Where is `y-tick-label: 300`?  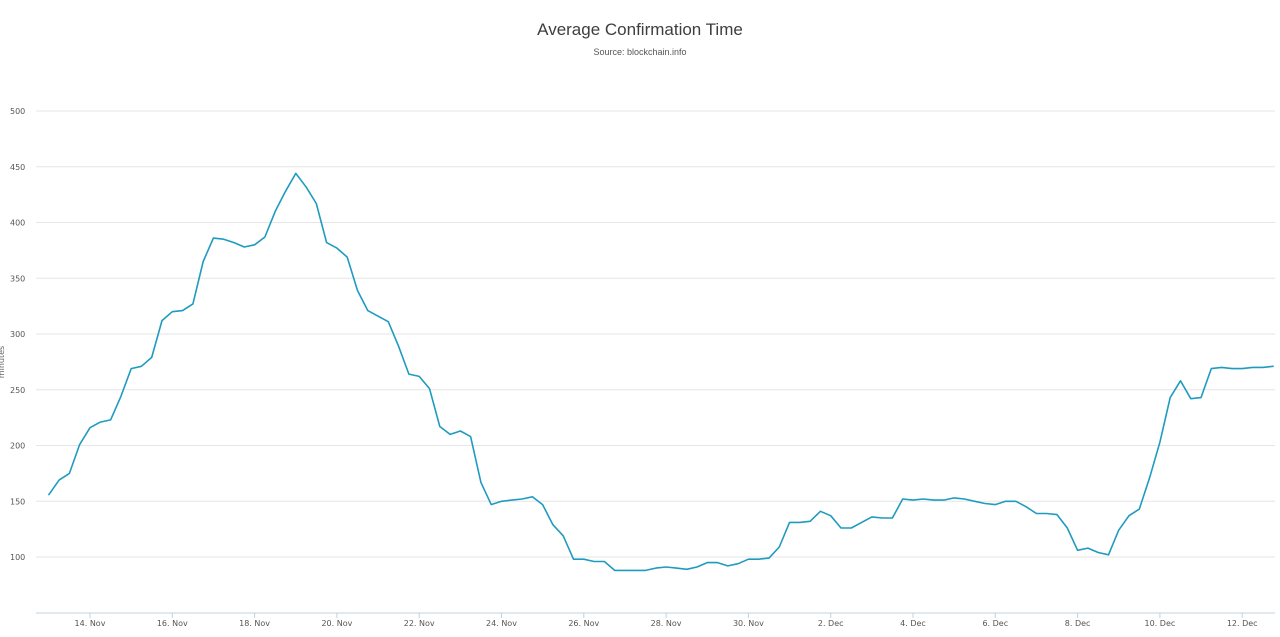 y-tick-label: 300 is located at coordinates (17, 334).